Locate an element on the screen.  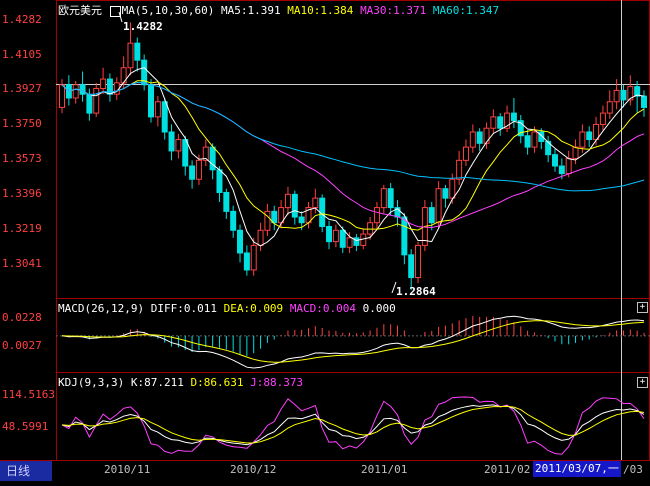
macd-layer is located at coordinates (353, 342).